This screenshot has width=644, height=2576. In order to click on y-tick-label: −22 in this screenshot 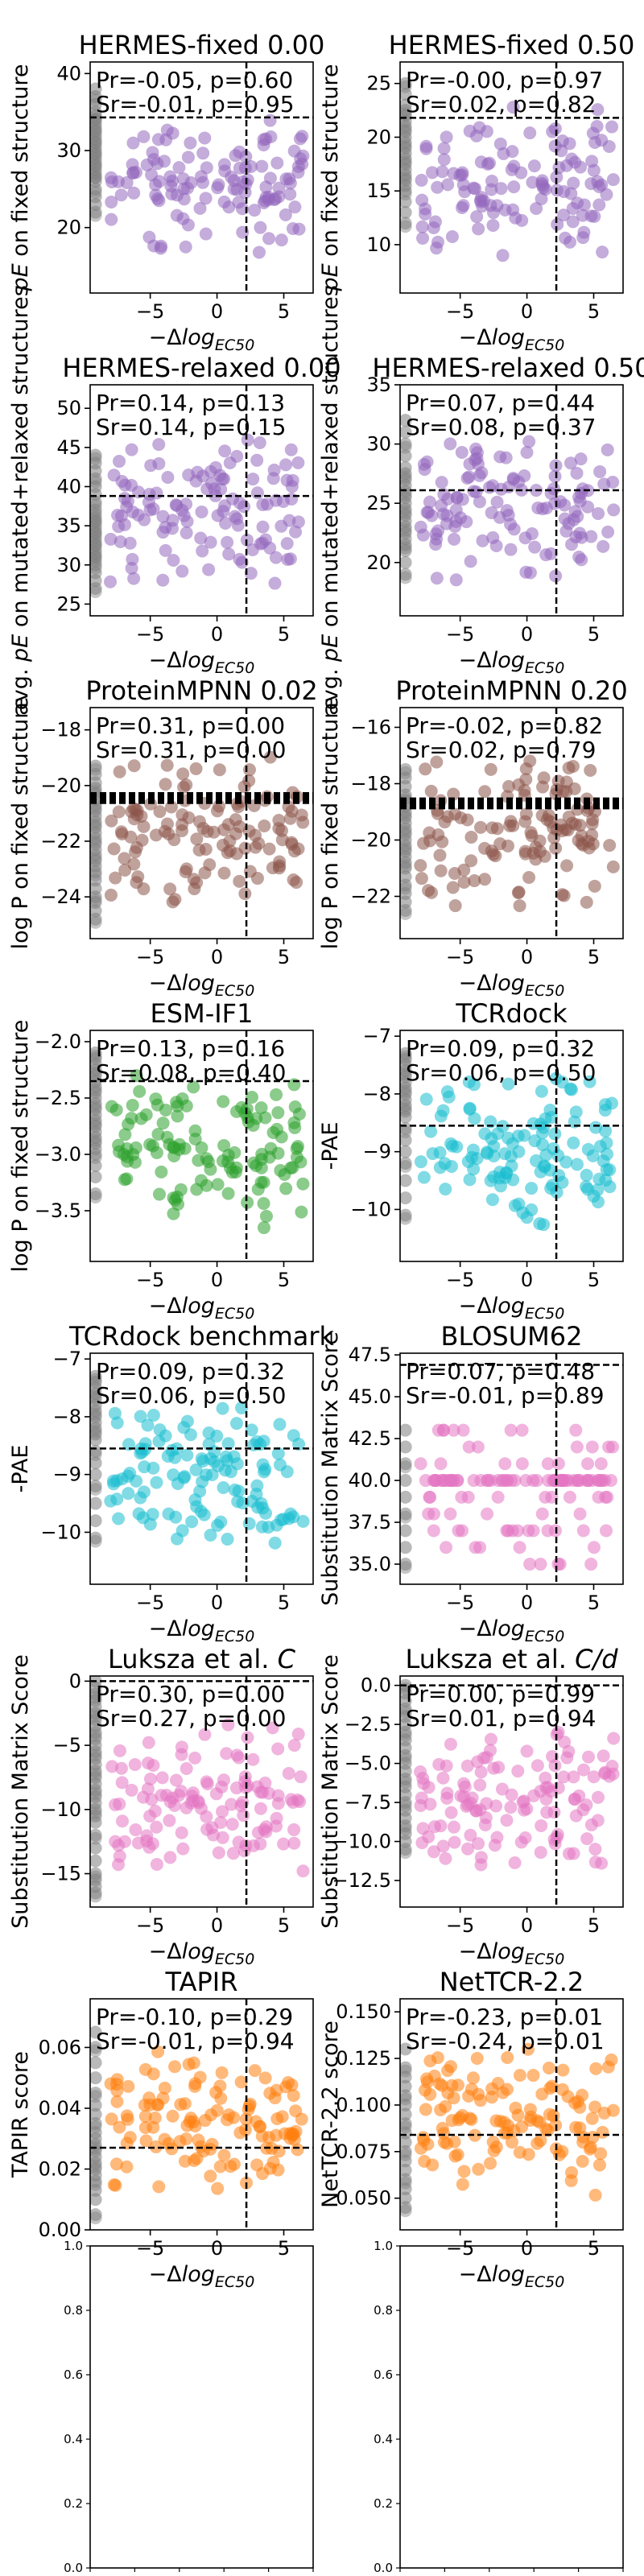, I will do `click(370, 897)`.